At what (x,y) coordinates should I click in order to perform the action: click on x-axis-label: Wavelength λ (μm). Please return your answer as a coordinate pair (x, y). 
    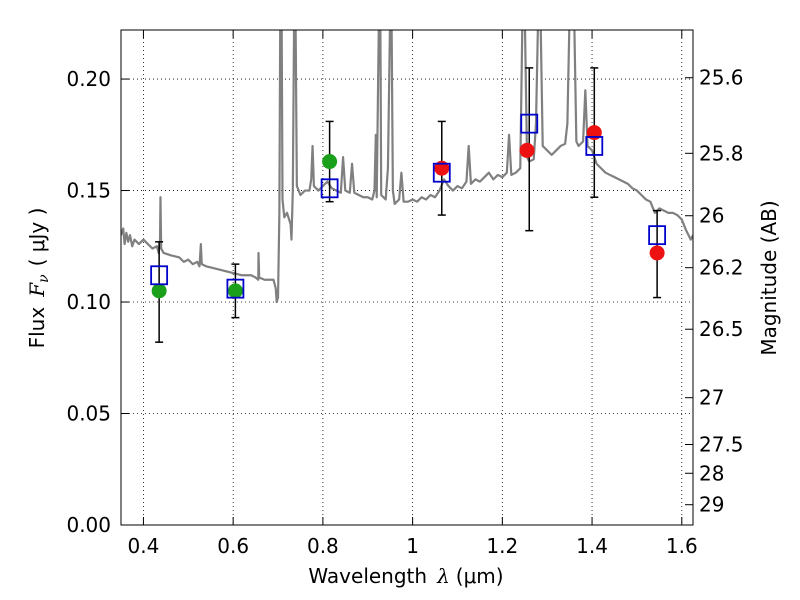
    Looking at the image, I should click on (405, 576).